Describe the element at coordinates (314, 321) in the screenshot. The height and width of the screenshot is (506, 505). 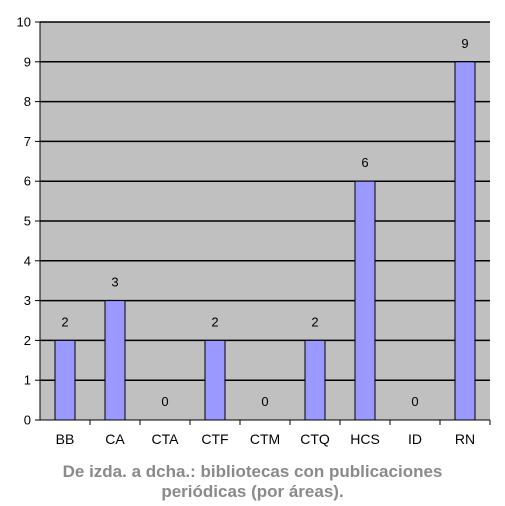
I see `data-label-ctq: 2` at that location.